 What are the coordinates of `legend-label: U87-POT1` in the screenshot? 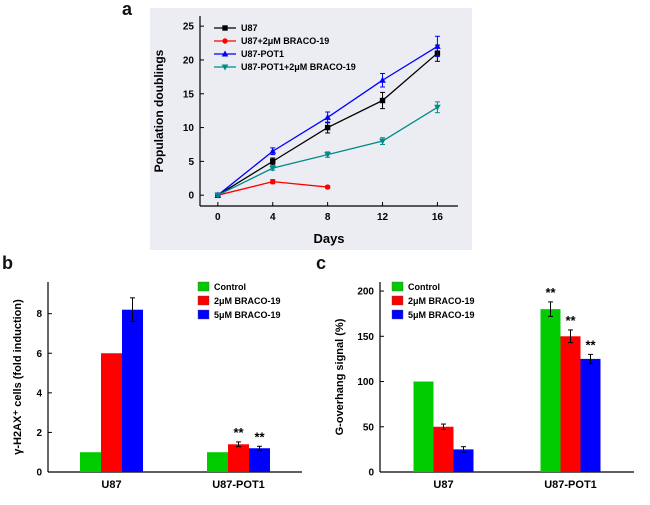 It's located at (262, 54).